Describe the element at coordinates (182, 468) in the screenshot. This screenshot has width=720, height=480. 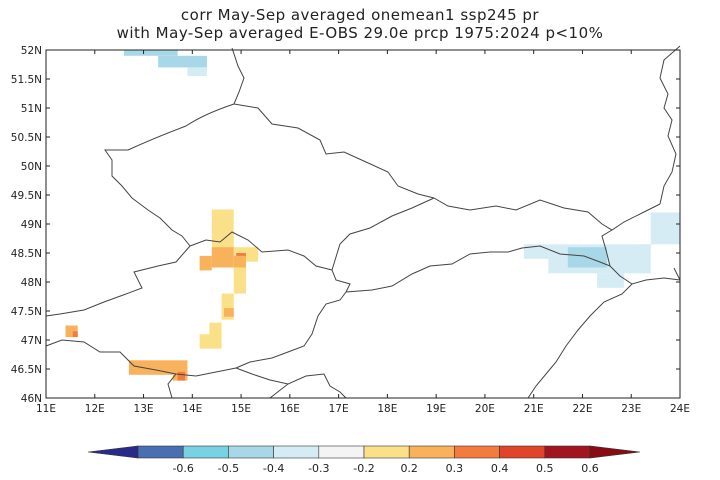
I see `colorbar-tick-label: -0.6` at that location.